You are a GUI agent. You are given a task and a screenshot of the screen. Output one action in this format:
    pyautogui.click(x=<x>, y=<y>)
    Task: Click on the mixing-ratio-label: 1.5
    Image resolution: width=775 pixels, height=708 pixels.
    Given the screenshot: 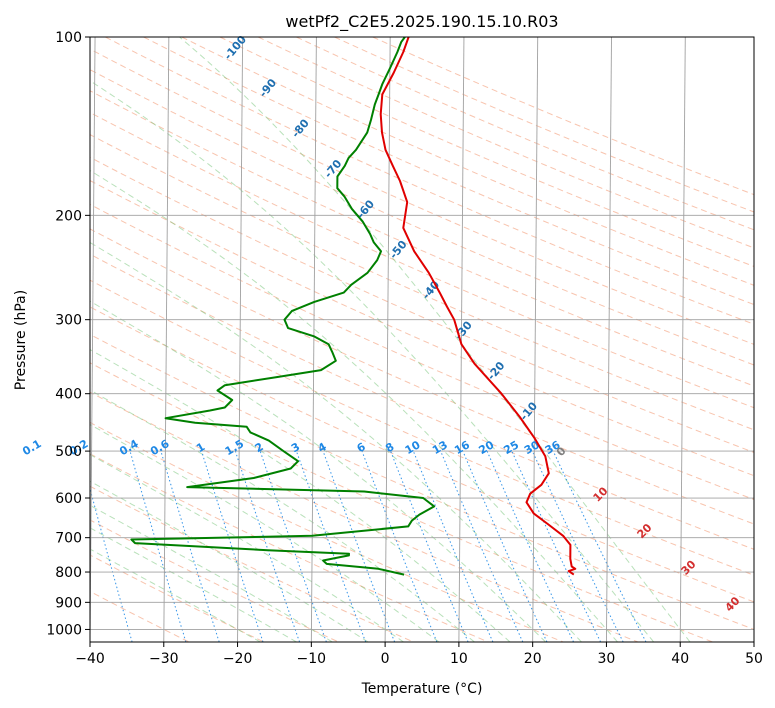 What is the action you would take?
    pyautogui.click(x=234, y=447)
    